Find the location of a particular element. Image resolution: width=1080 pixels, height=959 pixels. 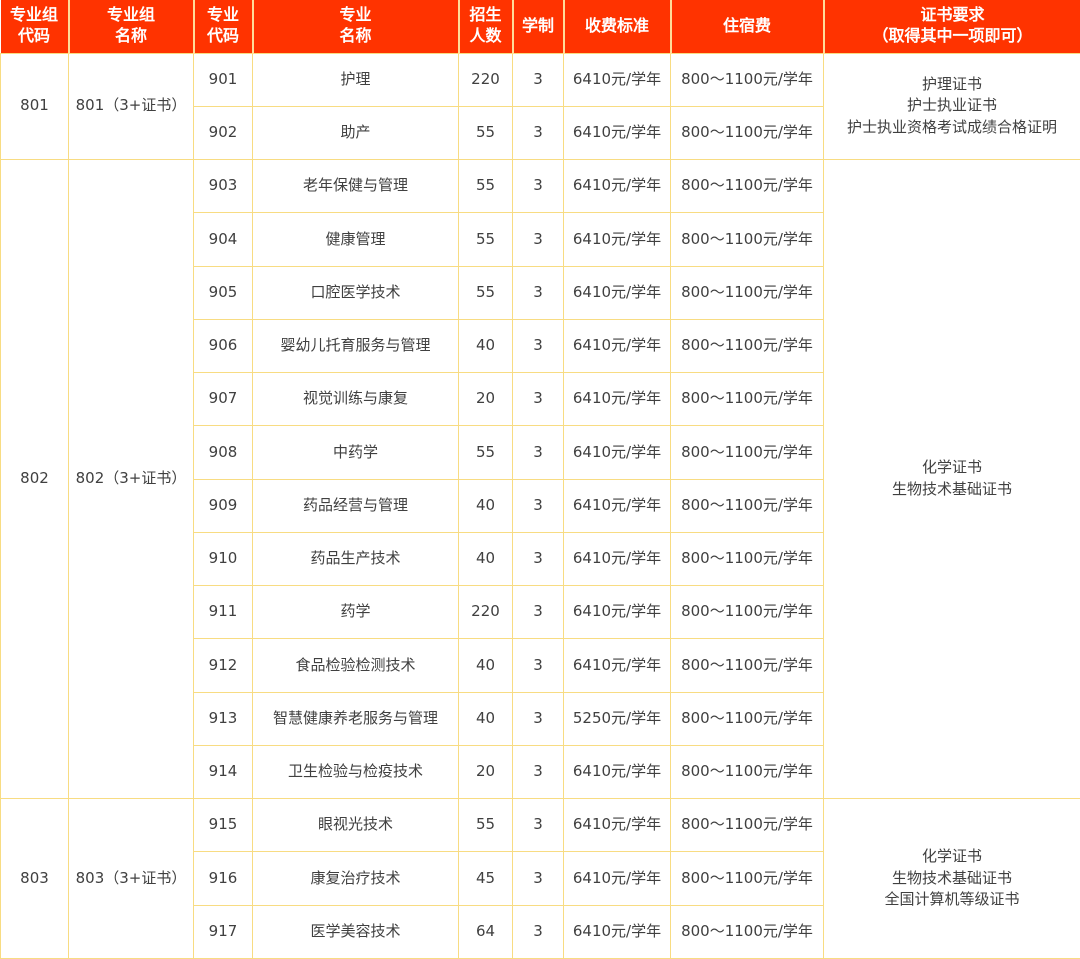

major-name-cell: 智慧健康养老服务与管理 is located at coordinates (355, 718).